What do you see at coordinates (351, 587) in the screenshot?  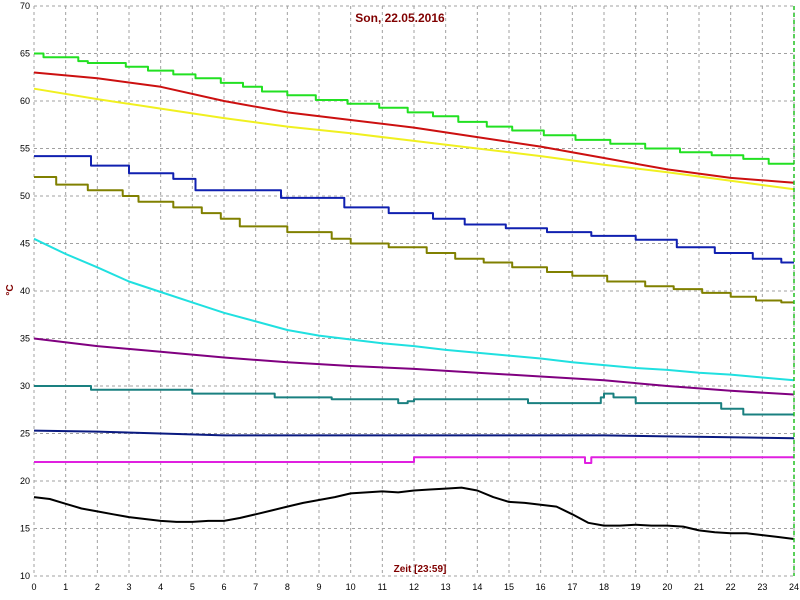 I see `x-tick-label-10: 10` at bounding box center [351, 587].